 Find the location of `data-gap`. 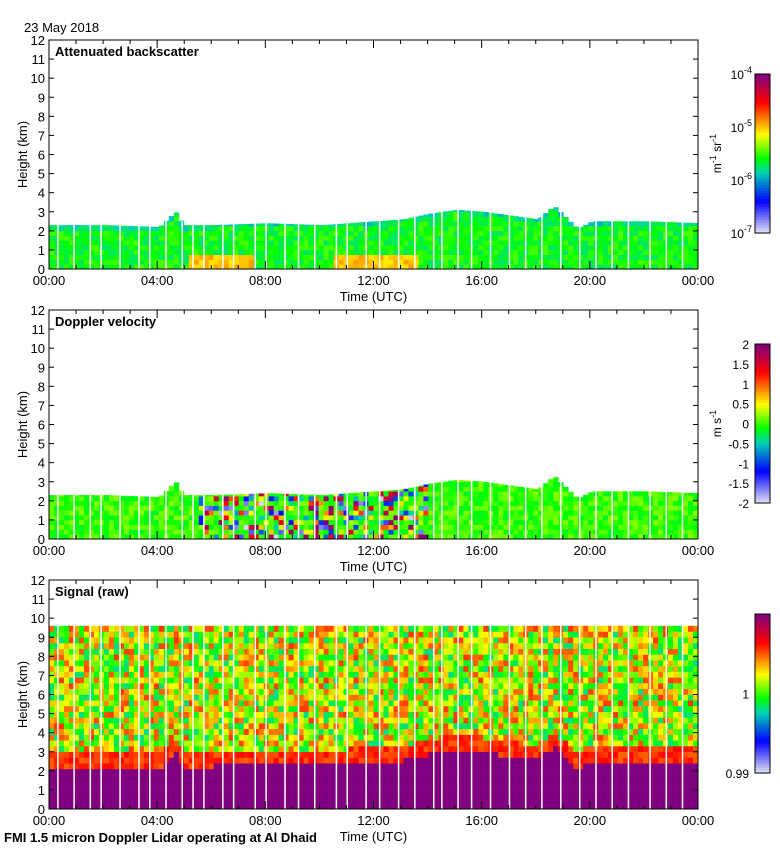

data-gap is located at coordinates (74, 515).